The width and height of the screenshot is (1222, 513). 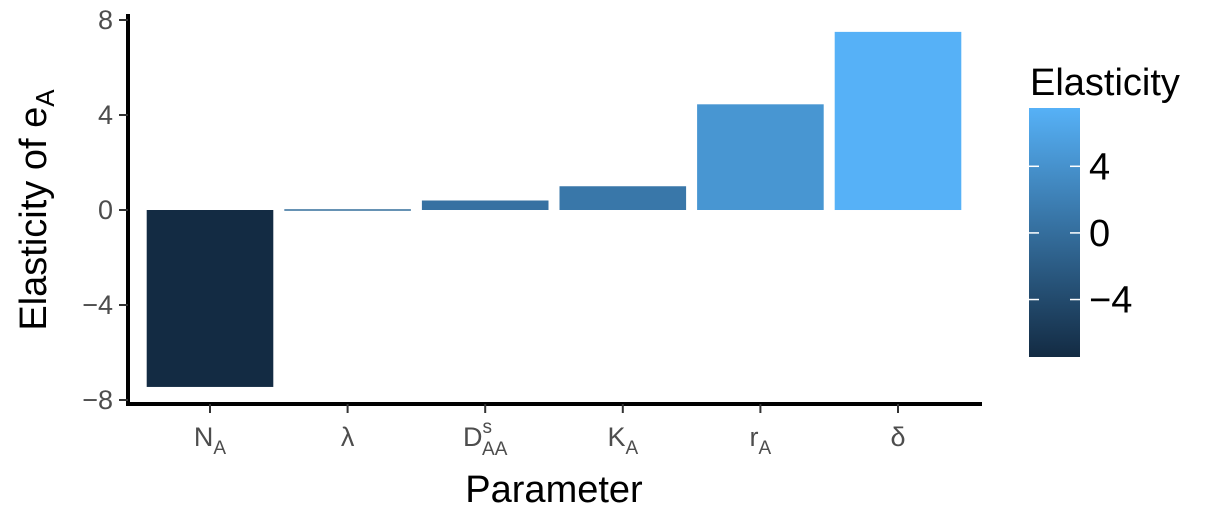 What do you see at coordinates (348, 437) in the screenshot?
I see `x-tick-label-1: λ` at bounding box center [348, 437].